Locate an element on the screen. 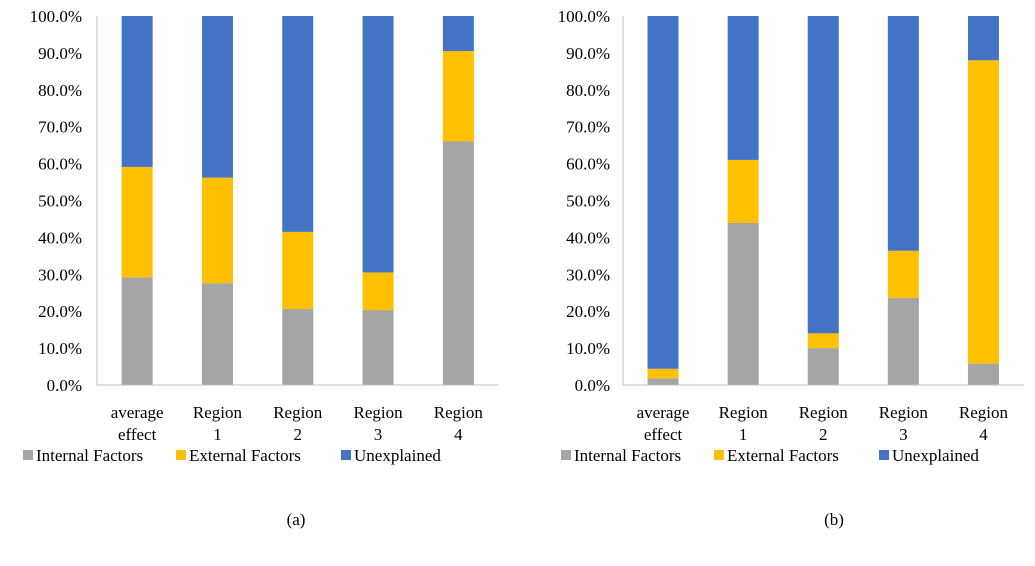 This screenshot has width=1035, height=566. panel-label: (a) is located at coordinates (296, 519).